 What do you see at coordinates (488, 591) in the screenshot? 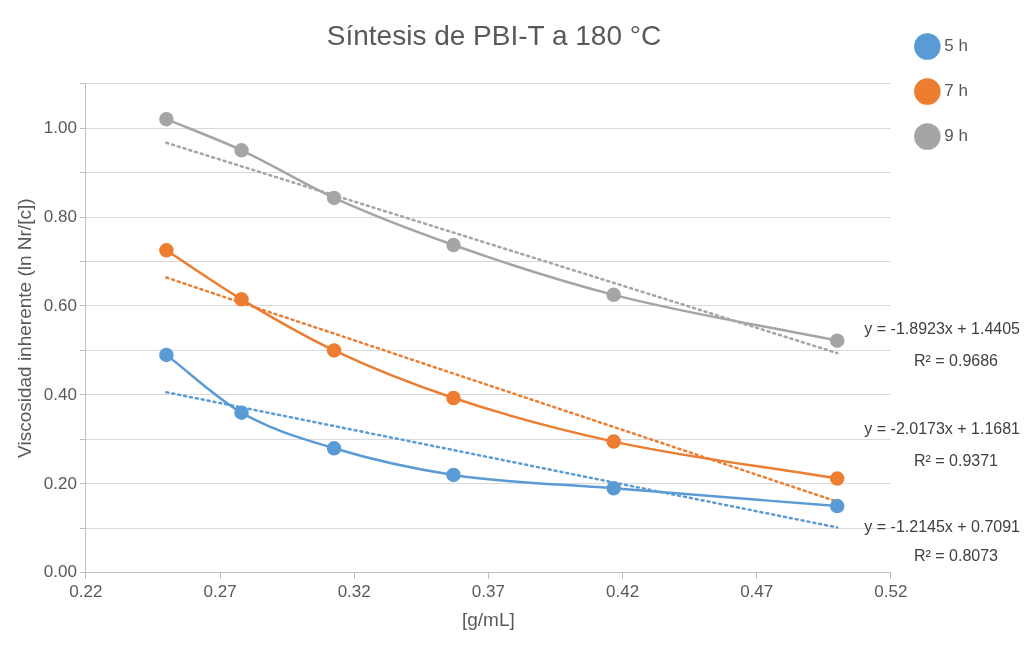
I see `x-tick-label: 0.37` at bounding box center [488, 591].